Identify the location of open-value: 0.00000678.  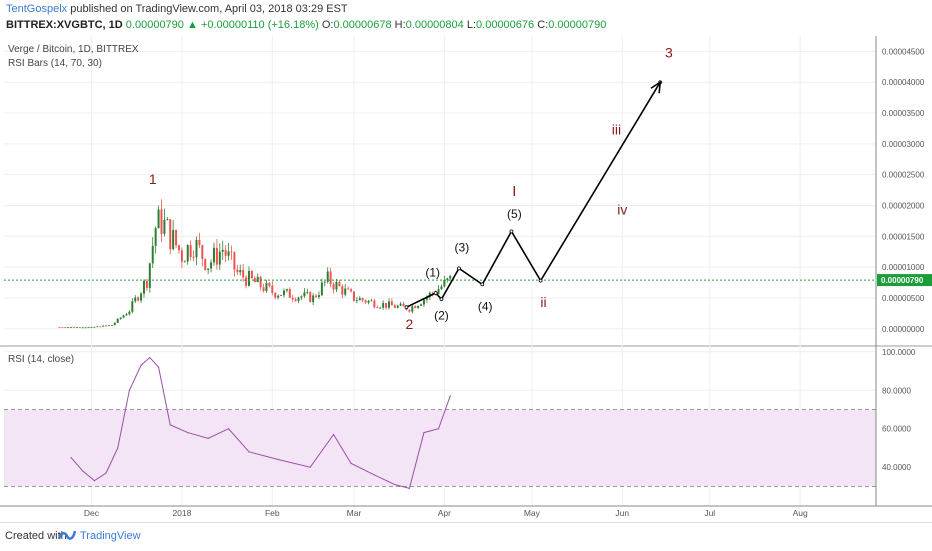
(362, 25).